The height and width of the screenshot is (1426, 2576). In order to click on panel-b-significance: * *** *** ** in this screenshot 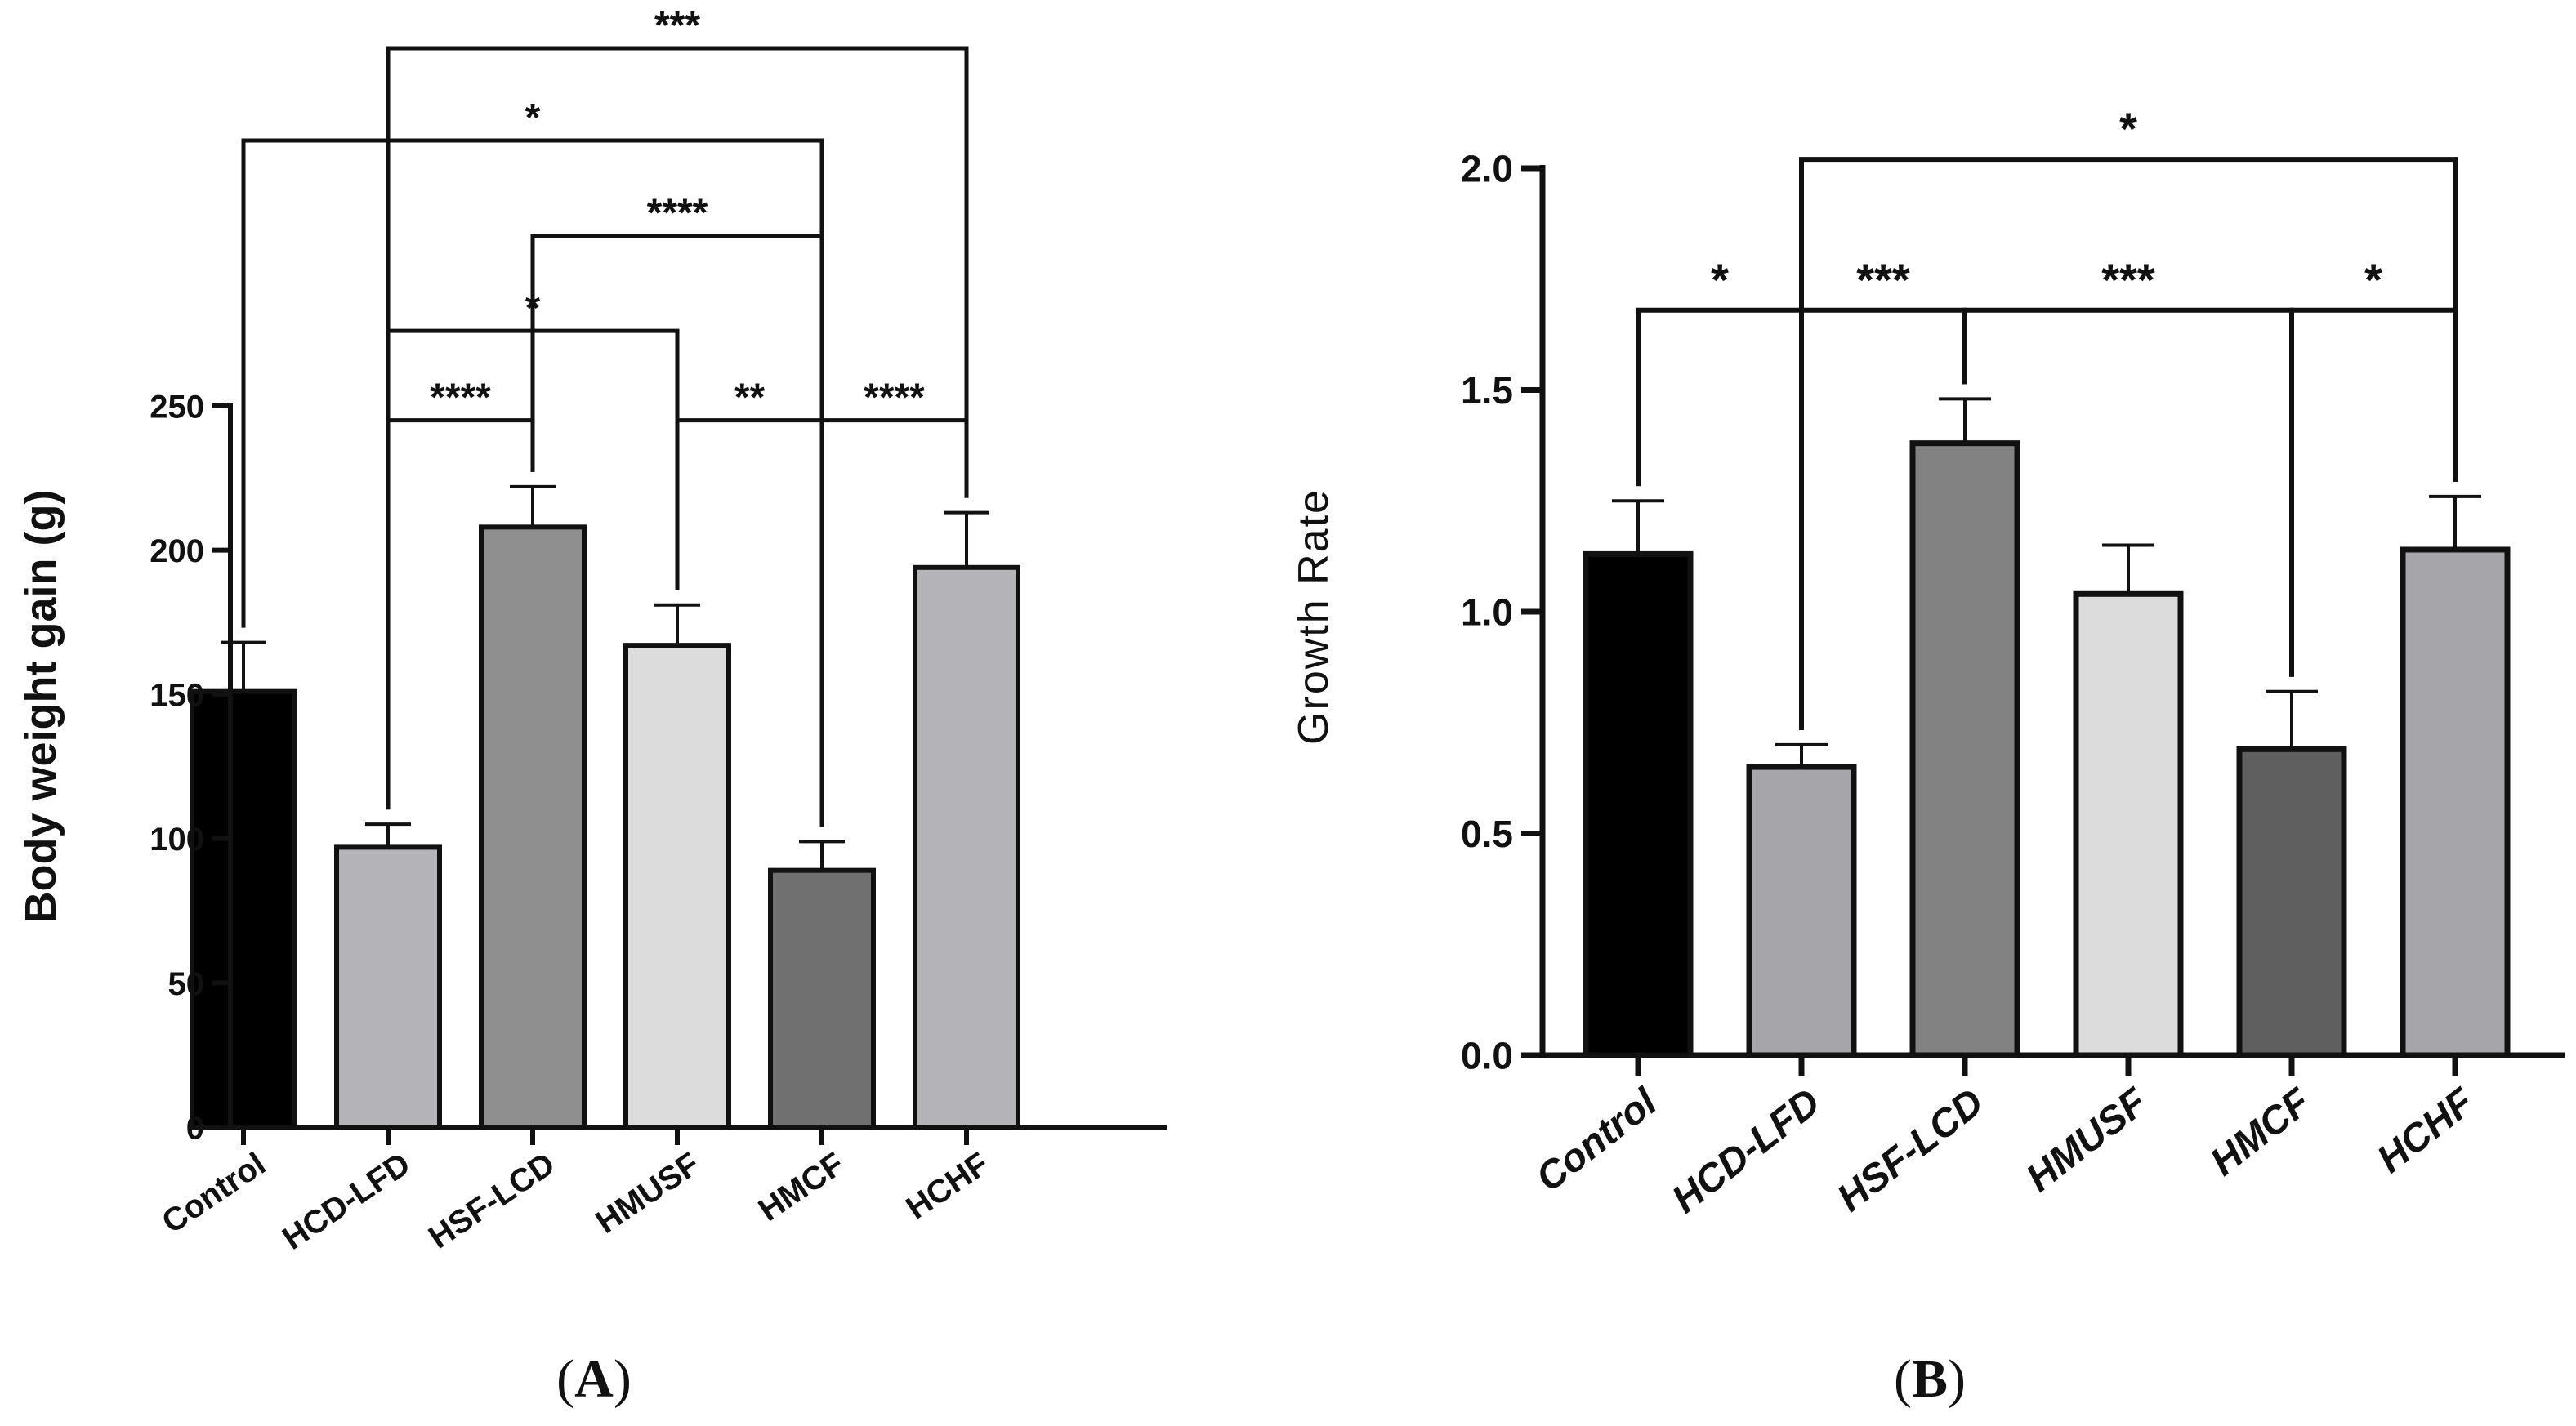, I will do `click(2047, 416)`.